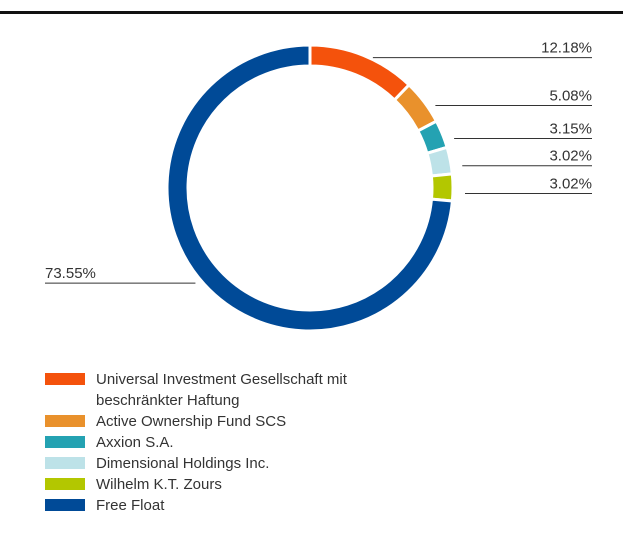 The width and height of the screenshot is (623, 535). I want to click on legend-item: Axxion S.A., so click(225, 442).